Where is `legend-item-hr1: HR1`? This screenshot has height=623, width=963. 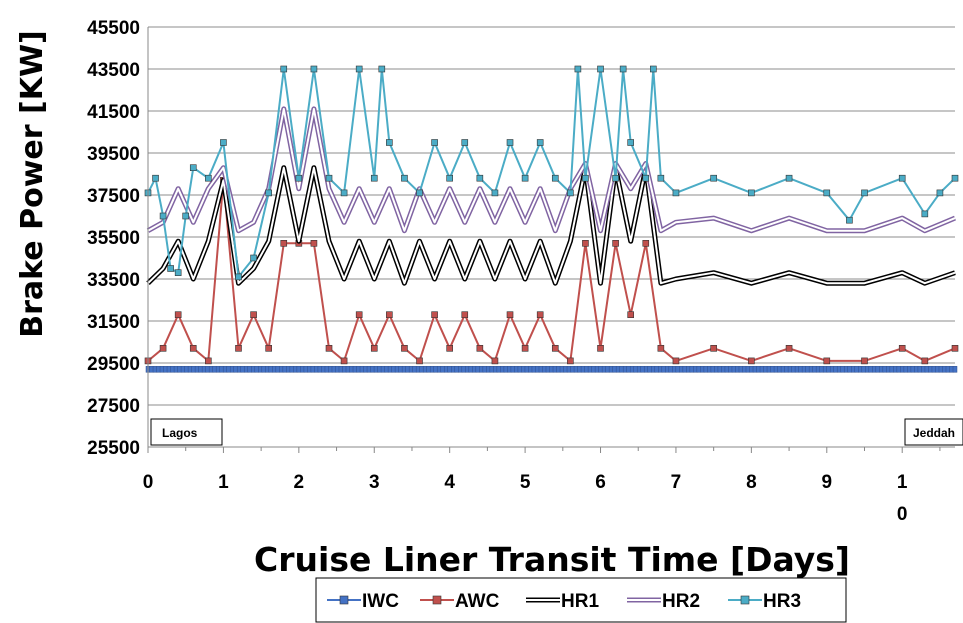 legend-item-hr1: HR1 is located at coordinates (562, 601).